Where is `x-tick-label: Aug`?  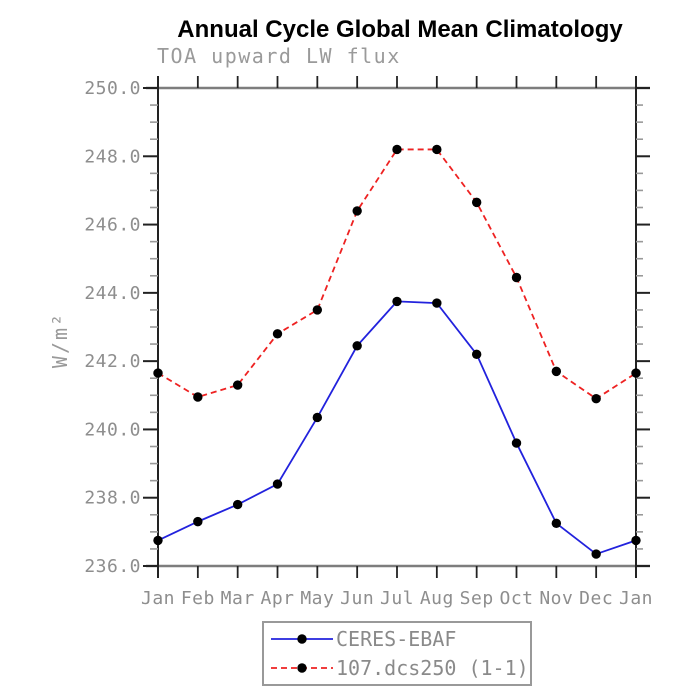 x-tick-label: Aug is located at coordinates (437, 598).